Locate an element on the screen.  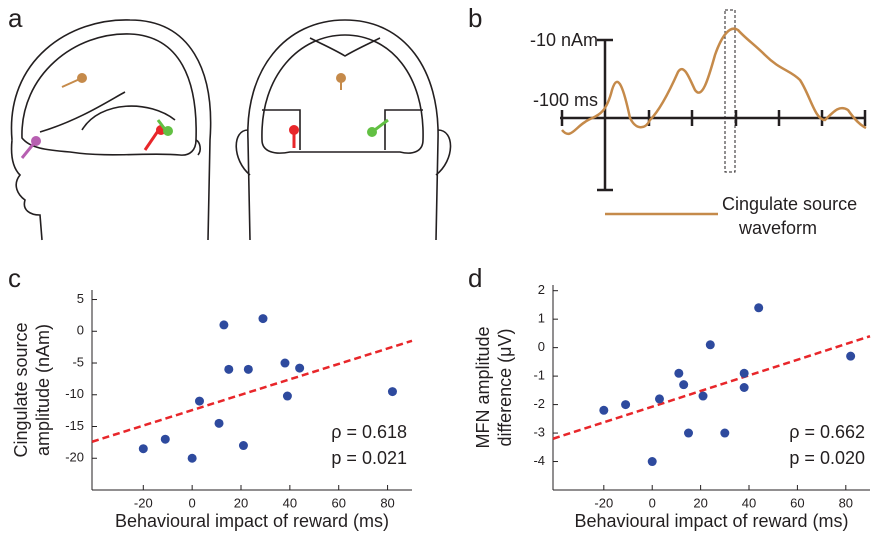
y-tick-label: 2 is located at coordinates (541, 289).